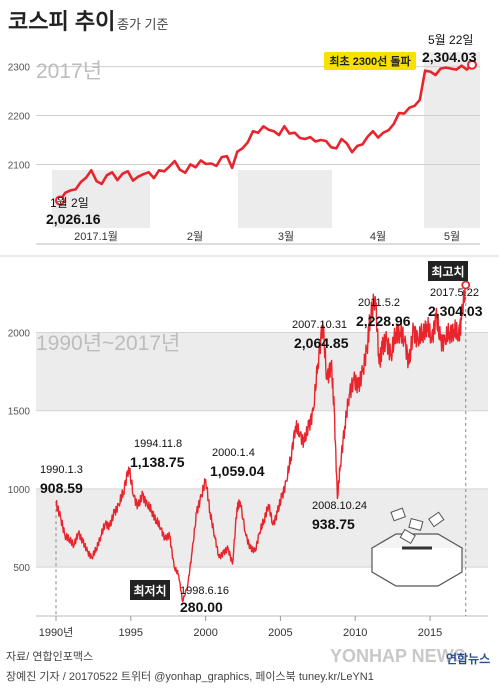 The height and width of the screenshot is (688, 499). I want to click on x-tick-label: 1995, so click(131, 633).